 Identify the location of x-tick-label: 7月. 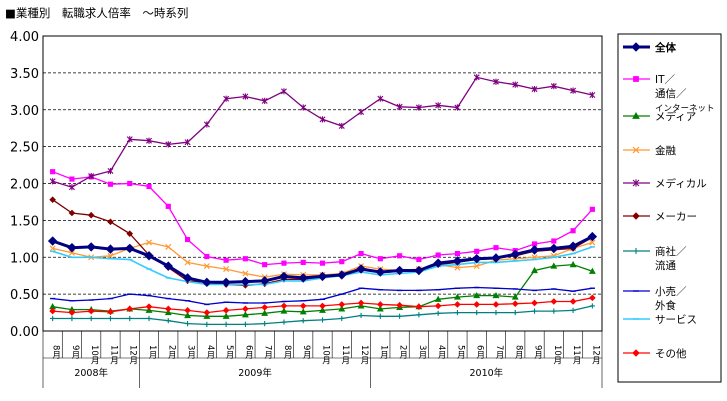
(268, 352).